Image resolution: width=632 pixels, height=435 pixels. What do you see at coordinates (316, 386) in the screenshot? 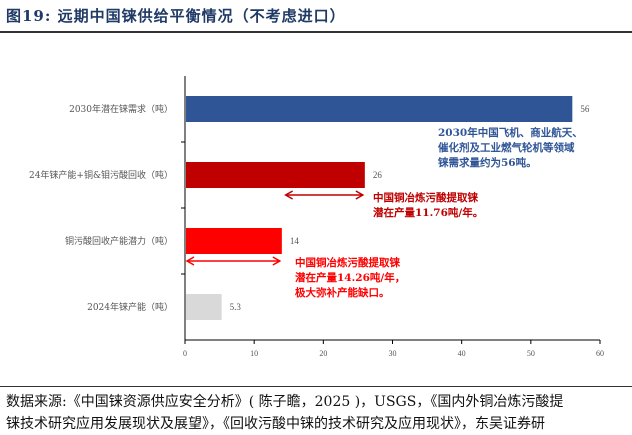
I see `bottom-divider` at bounding box center [316, 386].